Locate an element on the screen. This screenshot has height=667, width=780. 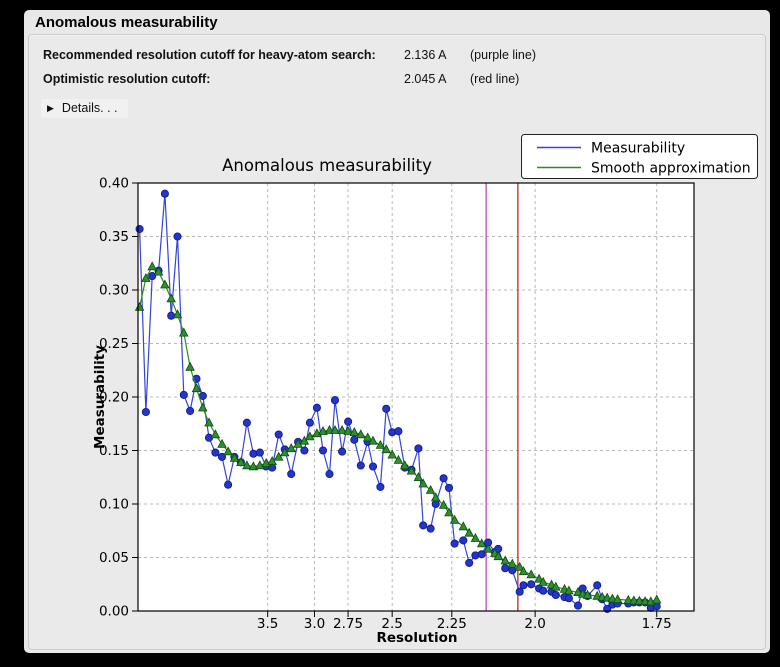
details-disclosure: ▶ Details. . . is located at coordinates (84, 108).